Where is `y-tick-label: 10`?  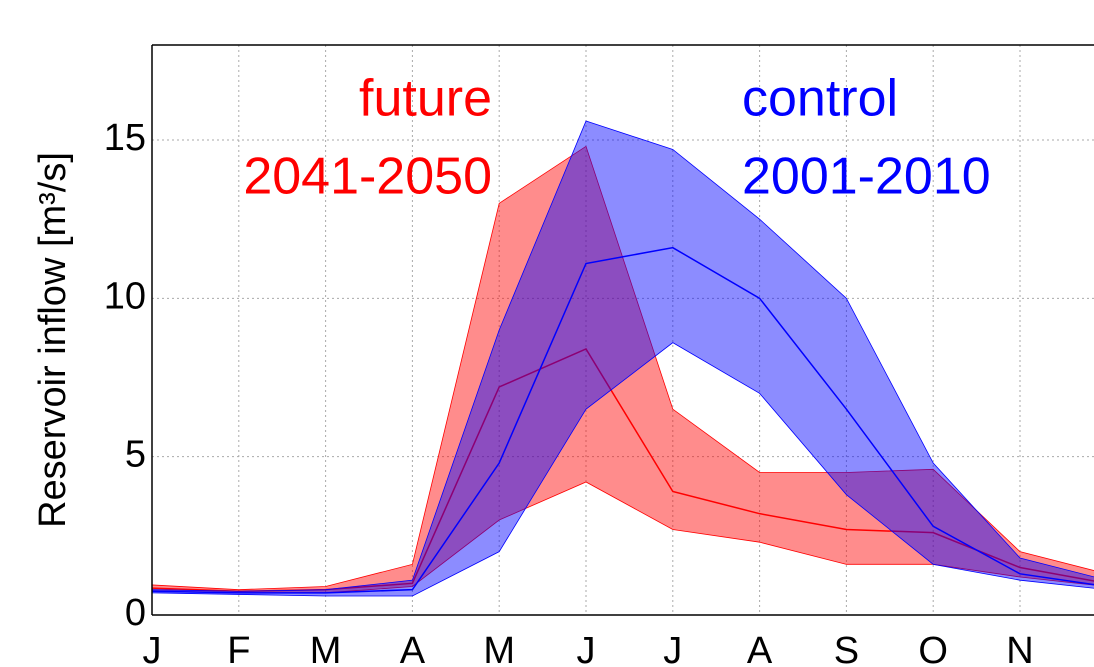
y-tick-label: 10 is located at coordinates (125, 296).